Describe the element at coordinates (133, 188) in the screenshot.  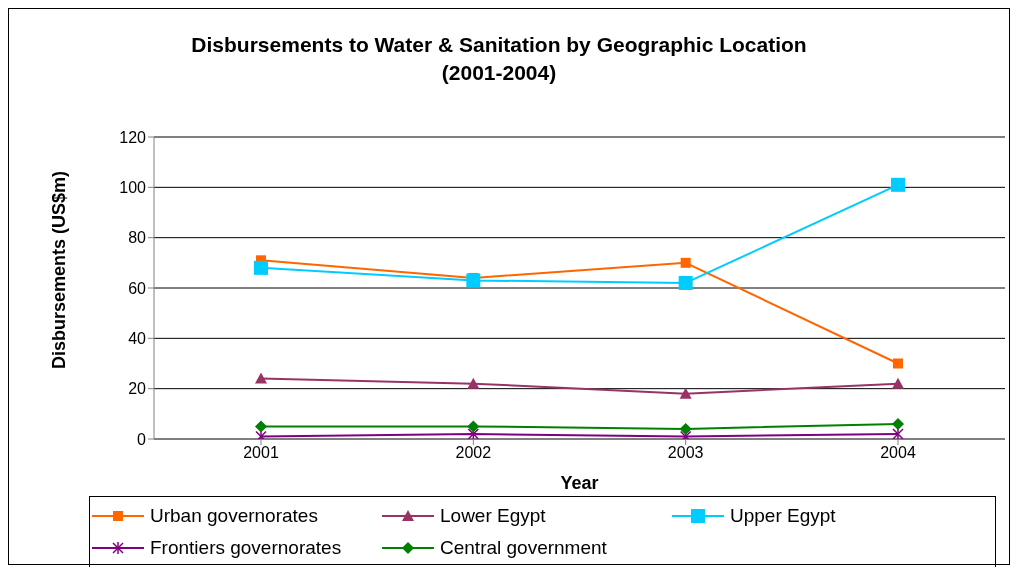
I see `y-tick-label: 100` at that location.